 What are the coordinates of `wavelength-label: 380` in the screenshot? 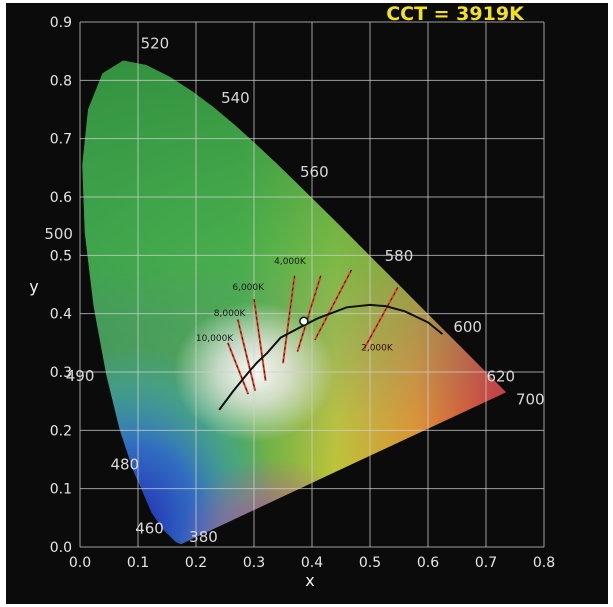 It's located at (203, 537).